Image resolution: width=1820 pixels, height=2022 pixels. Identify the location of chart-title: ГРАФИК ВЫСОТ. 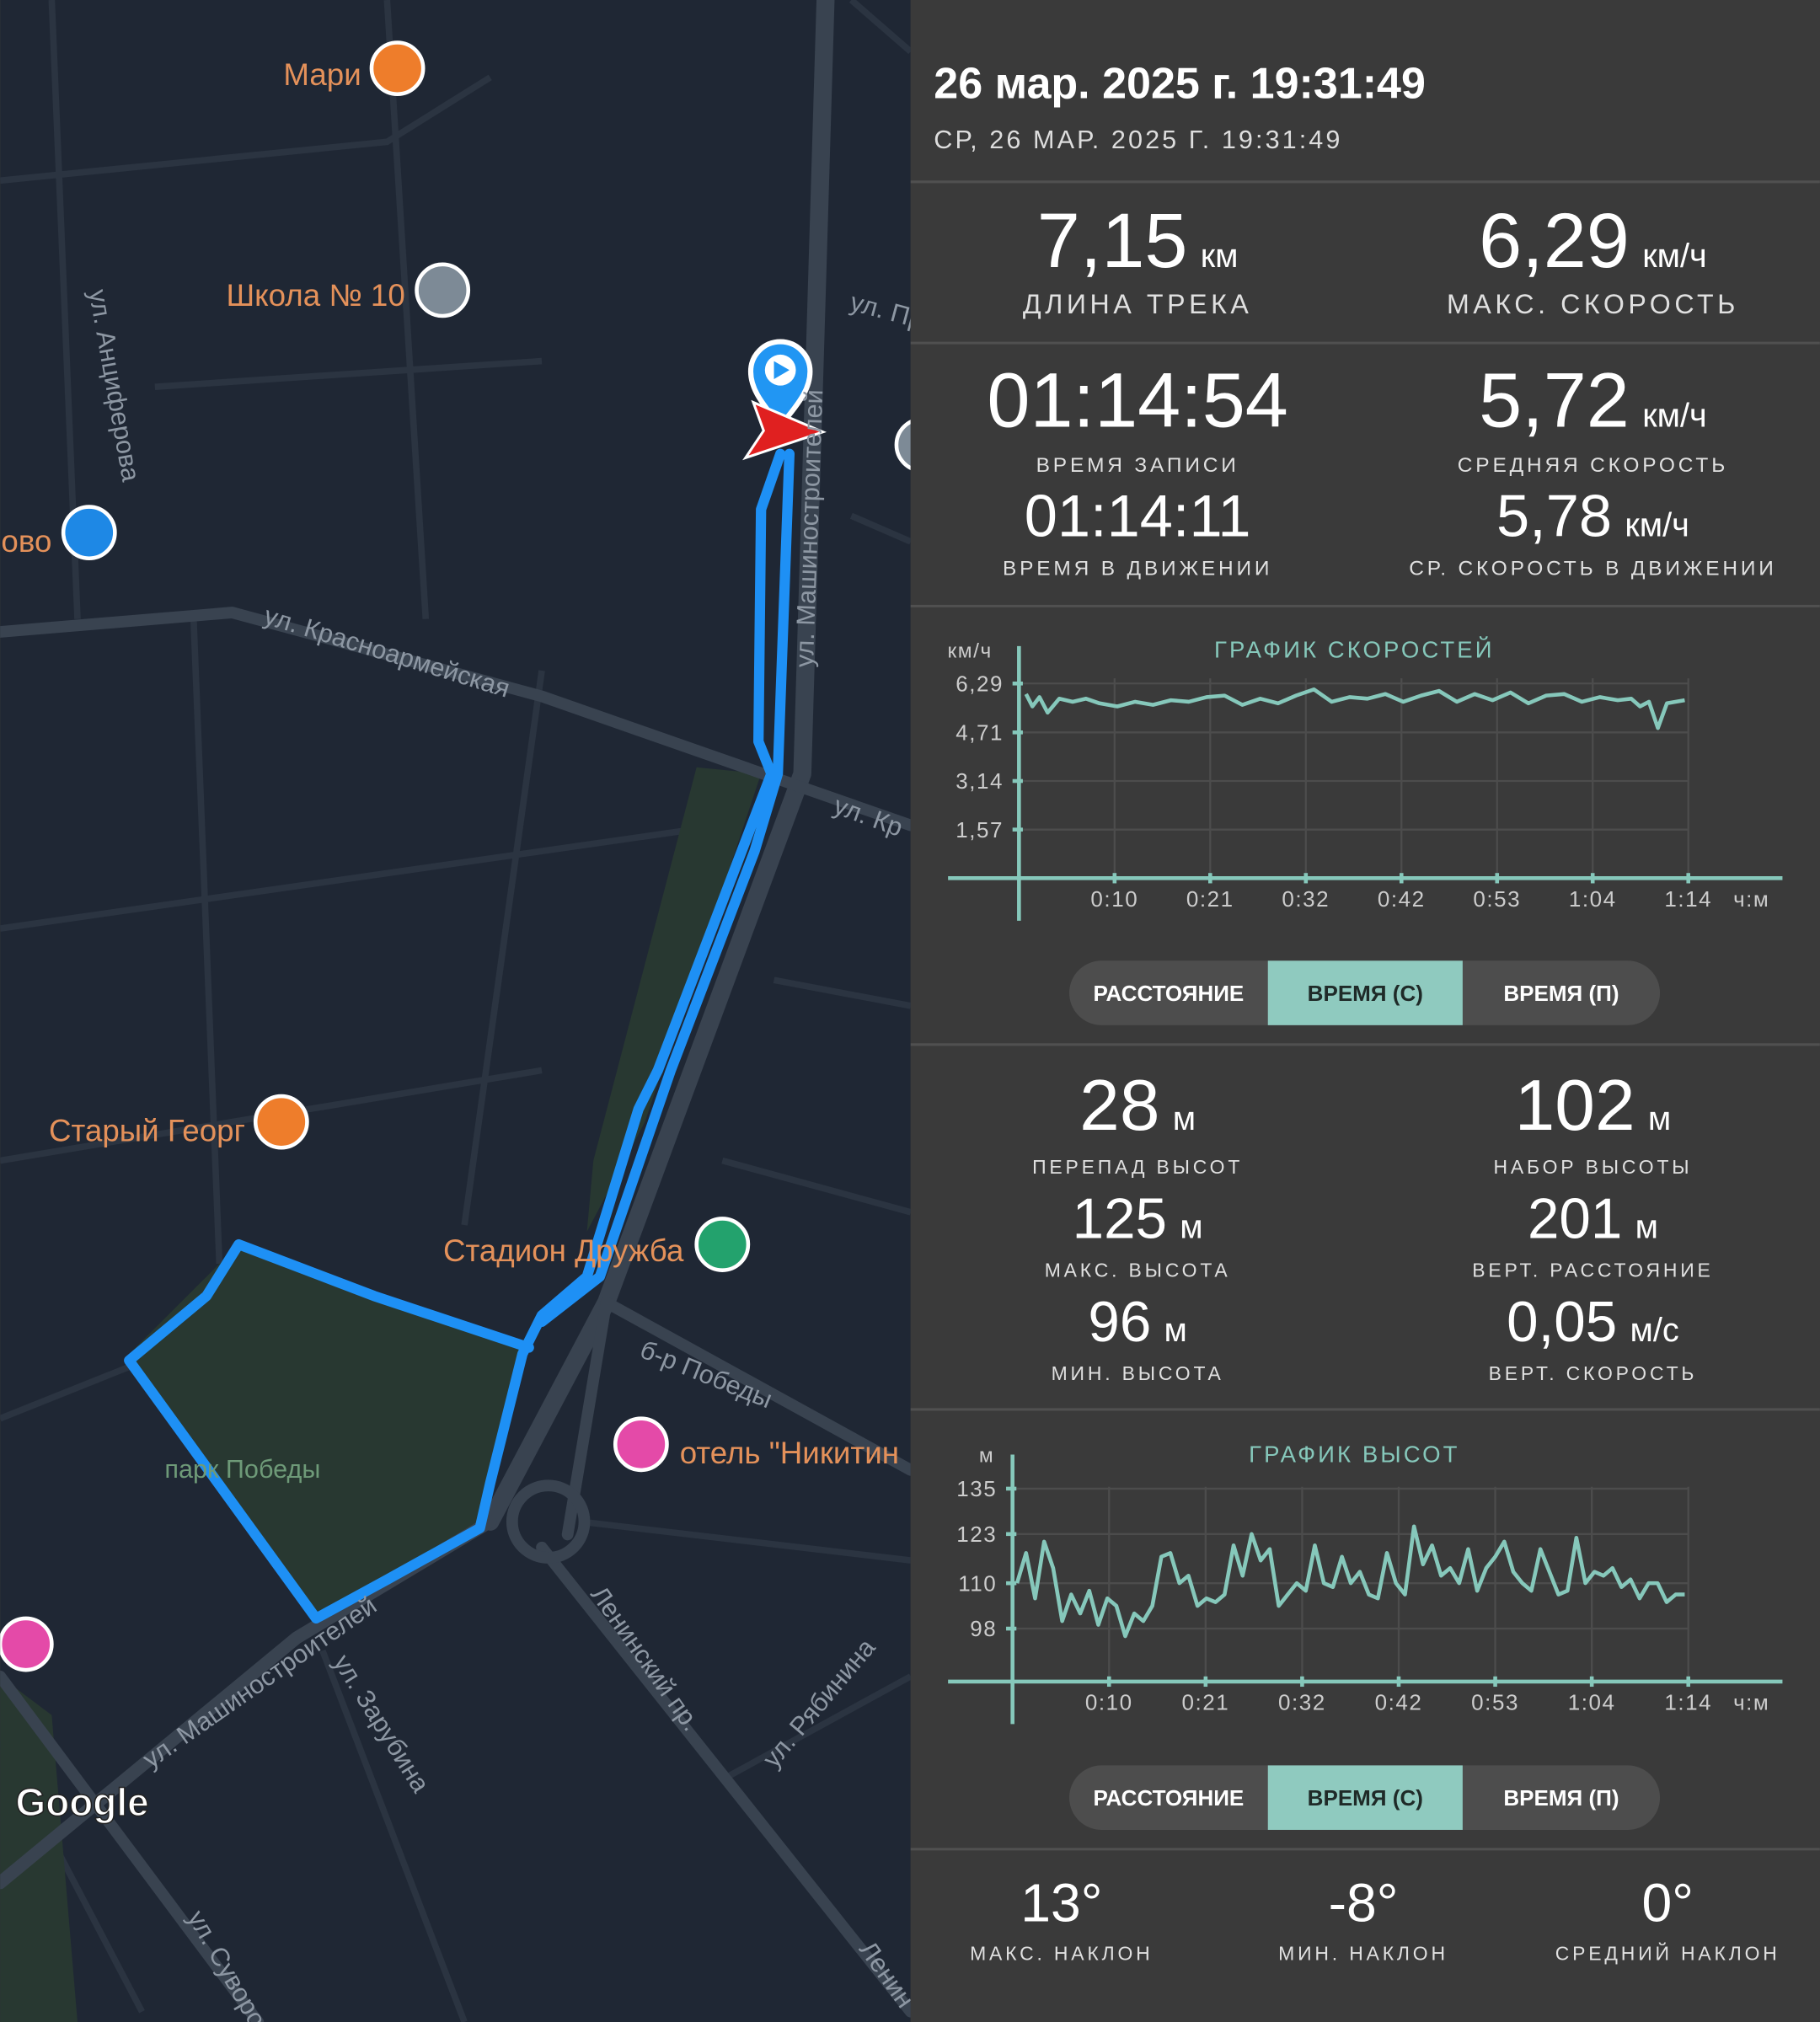
(1354, 1455).